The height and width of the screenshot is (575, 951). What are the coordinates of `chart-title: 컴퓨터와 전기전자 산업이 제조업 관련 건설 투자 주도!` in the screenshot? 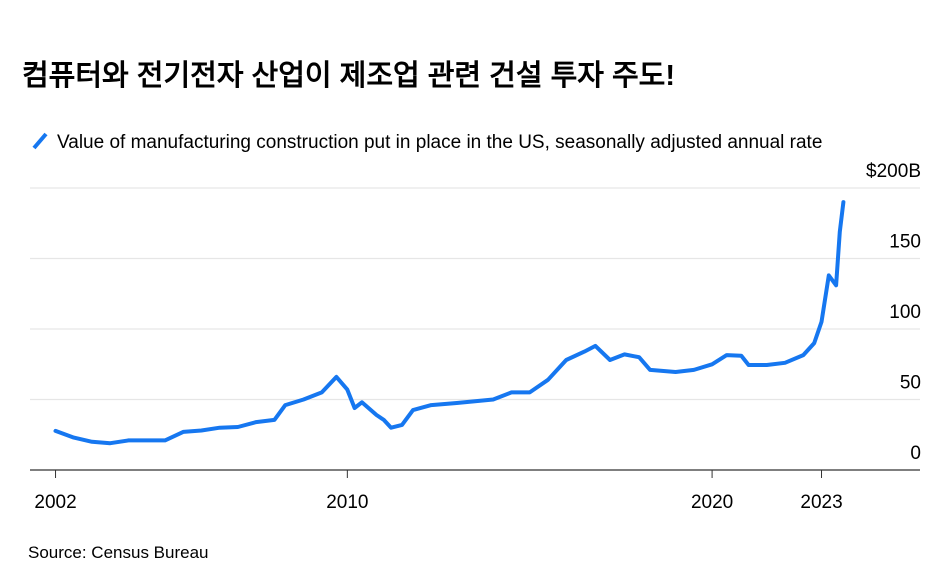 It's located at (348, 75).